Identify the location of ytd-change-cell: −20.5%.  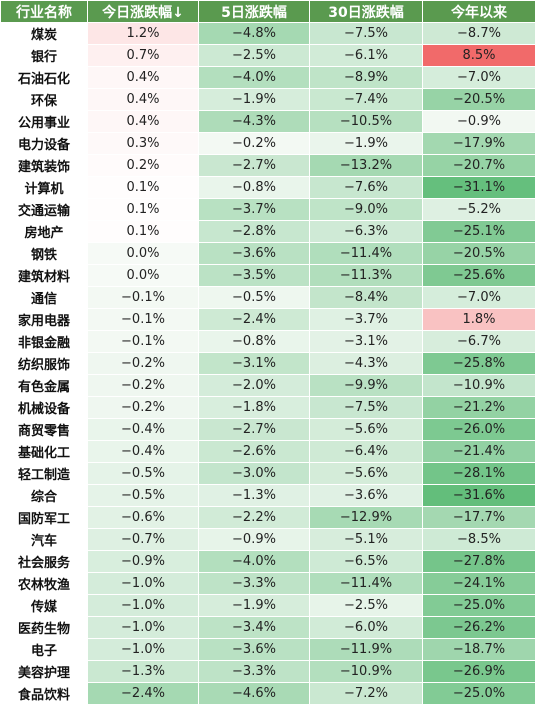
(478, 253).